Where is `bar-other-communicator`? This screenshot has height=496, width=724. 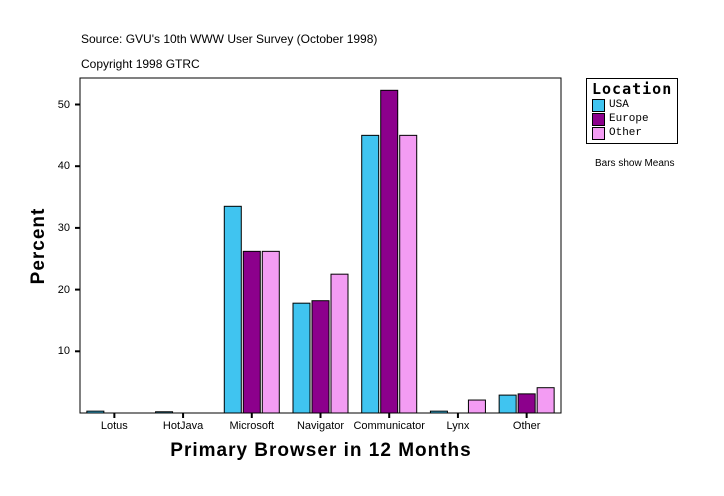 bar-other-communicator is located at coordinates (408, 274).